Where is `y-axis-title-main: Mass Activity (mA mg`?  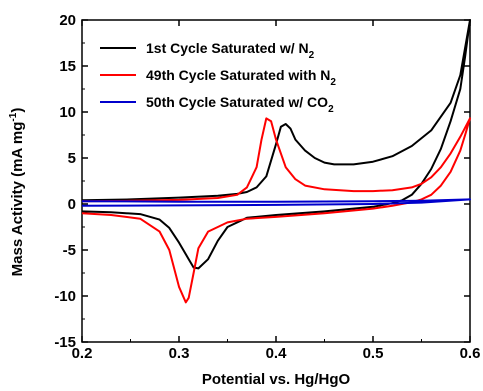 y-axis-title-main: Mass Activity (mA mg is located at coordinates (17, 199).